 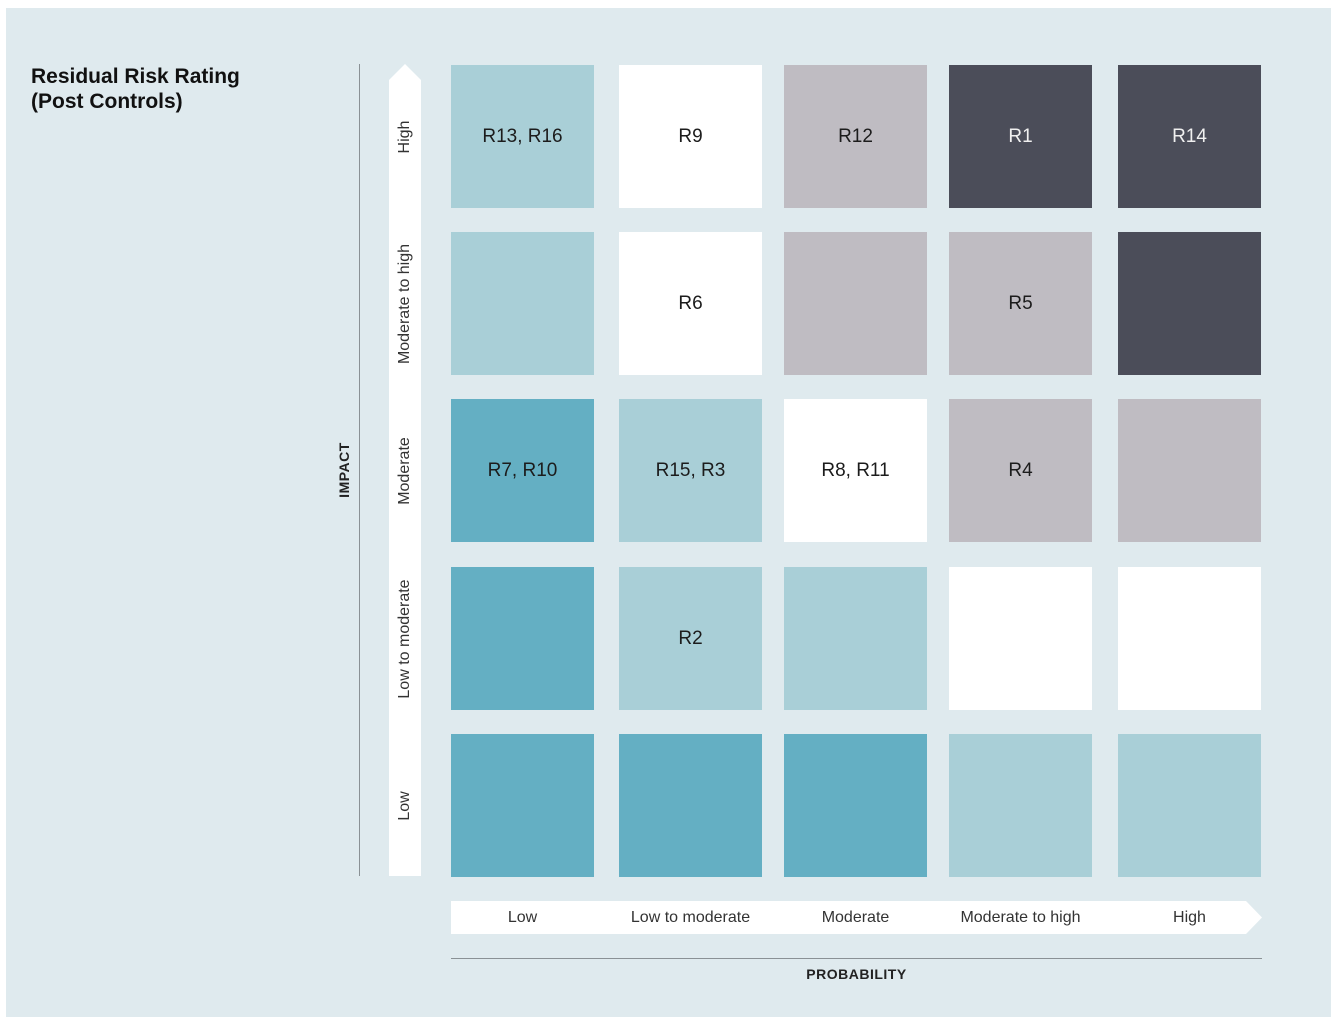 I want to click on risk-cell: R12, so click(x=855, y=136).